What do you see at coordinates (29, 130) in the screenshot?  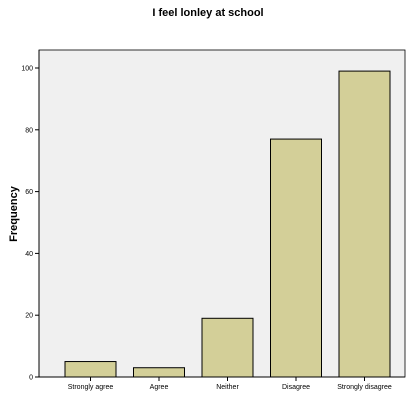 I see `y-tick-label: 80` at bounding box center [29, 130].